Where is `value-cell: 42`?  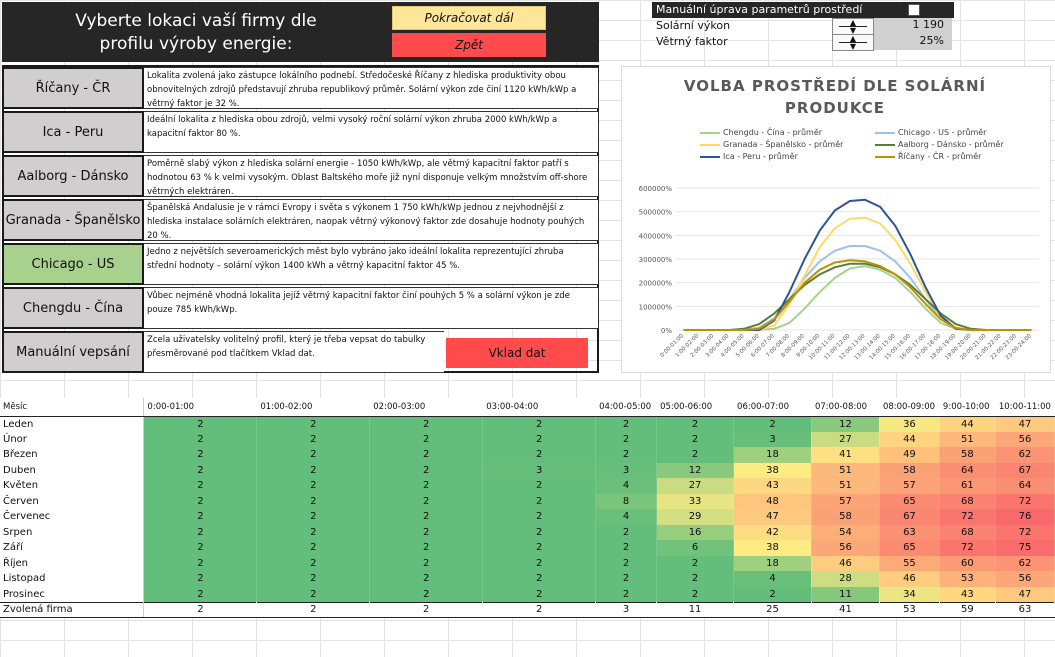 value-cell: 42 is located at coordinates (772, 532).